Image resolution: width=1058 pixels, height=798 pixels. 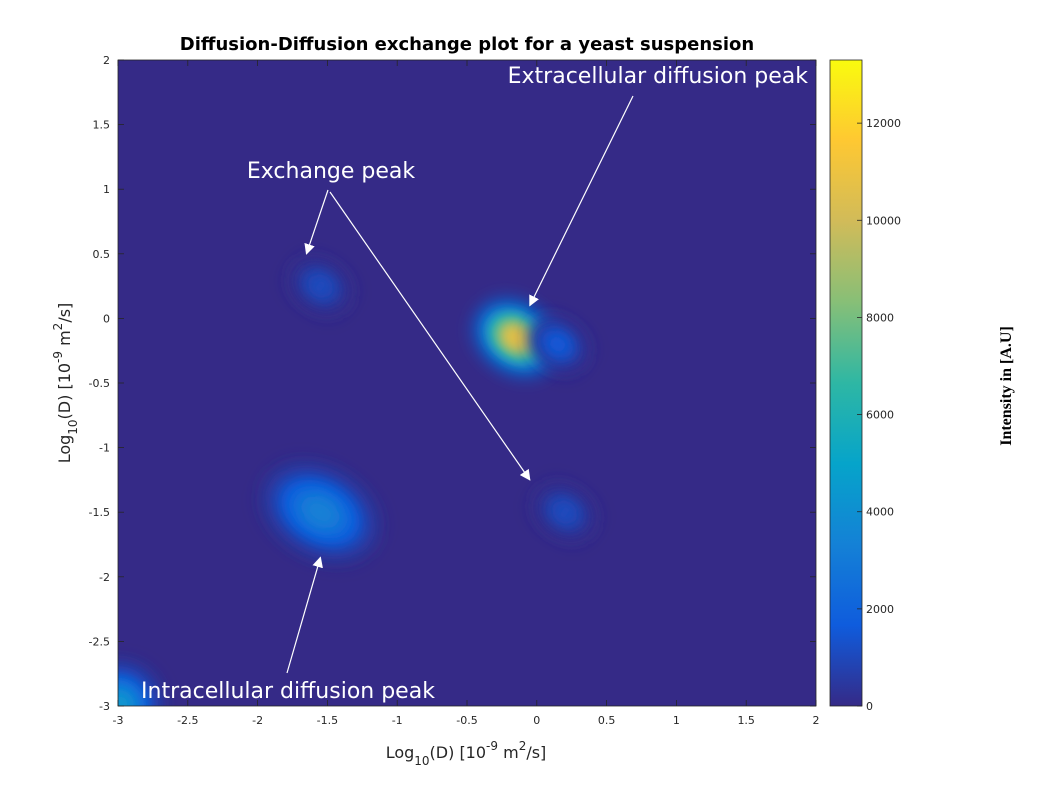 I want to click on x-tick-label: -1.5, so click(x=327, y=720).